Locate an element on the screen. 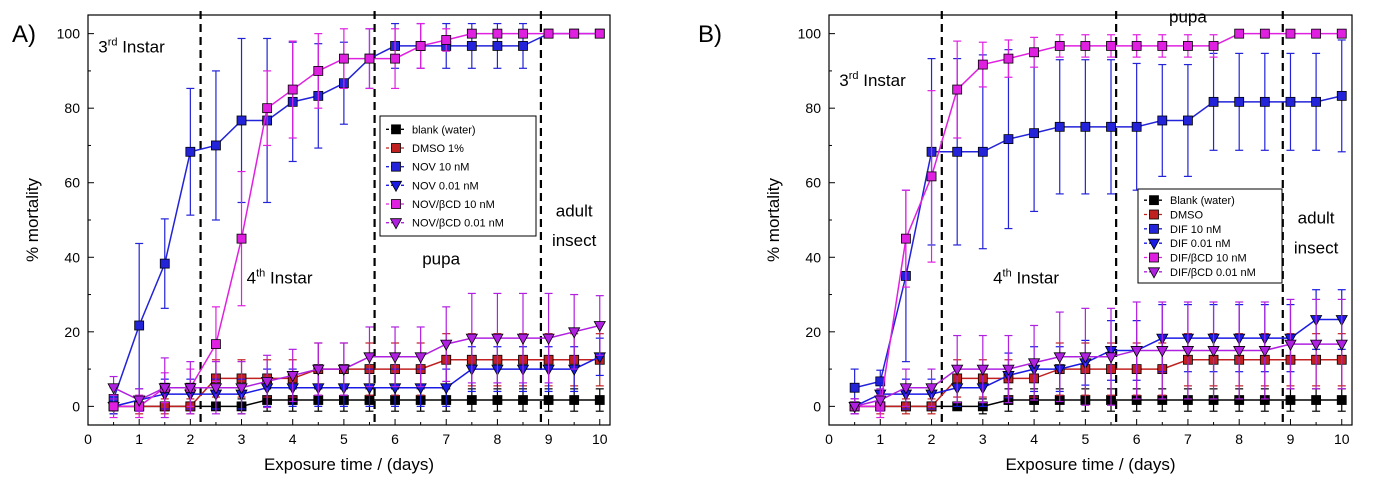 The height and width of the screenshot is (485, 1378). legend-label: DMSO 1% is located at coordinates (438, 149).